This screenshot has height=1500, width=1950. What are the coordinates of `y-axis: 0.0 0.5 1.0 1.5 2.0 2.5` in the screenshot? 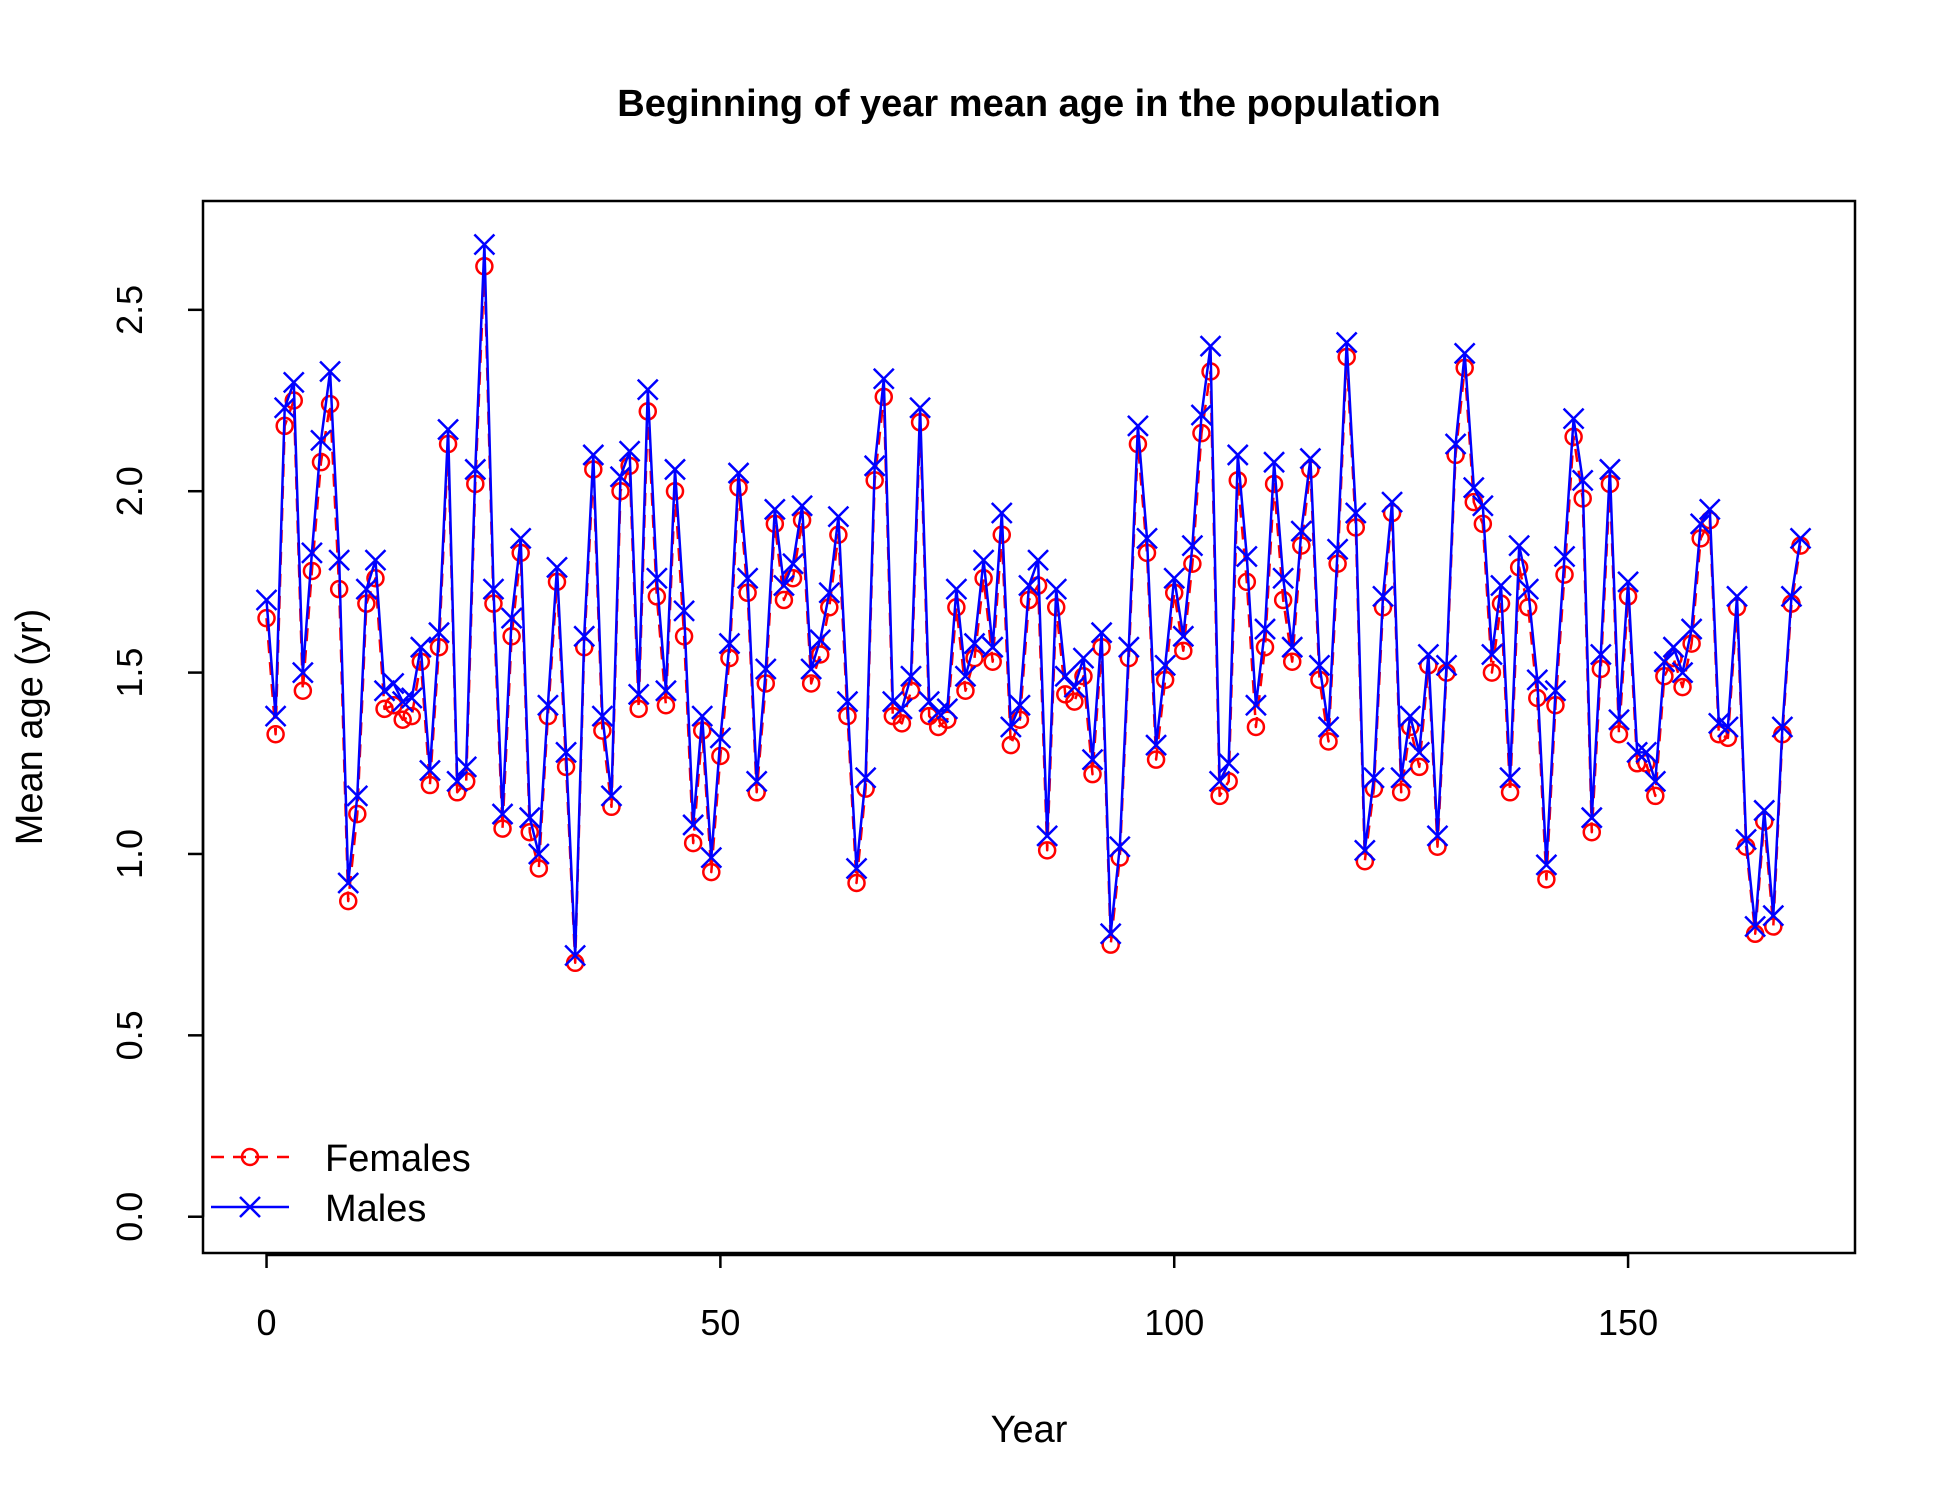 It's located at (157, 763).